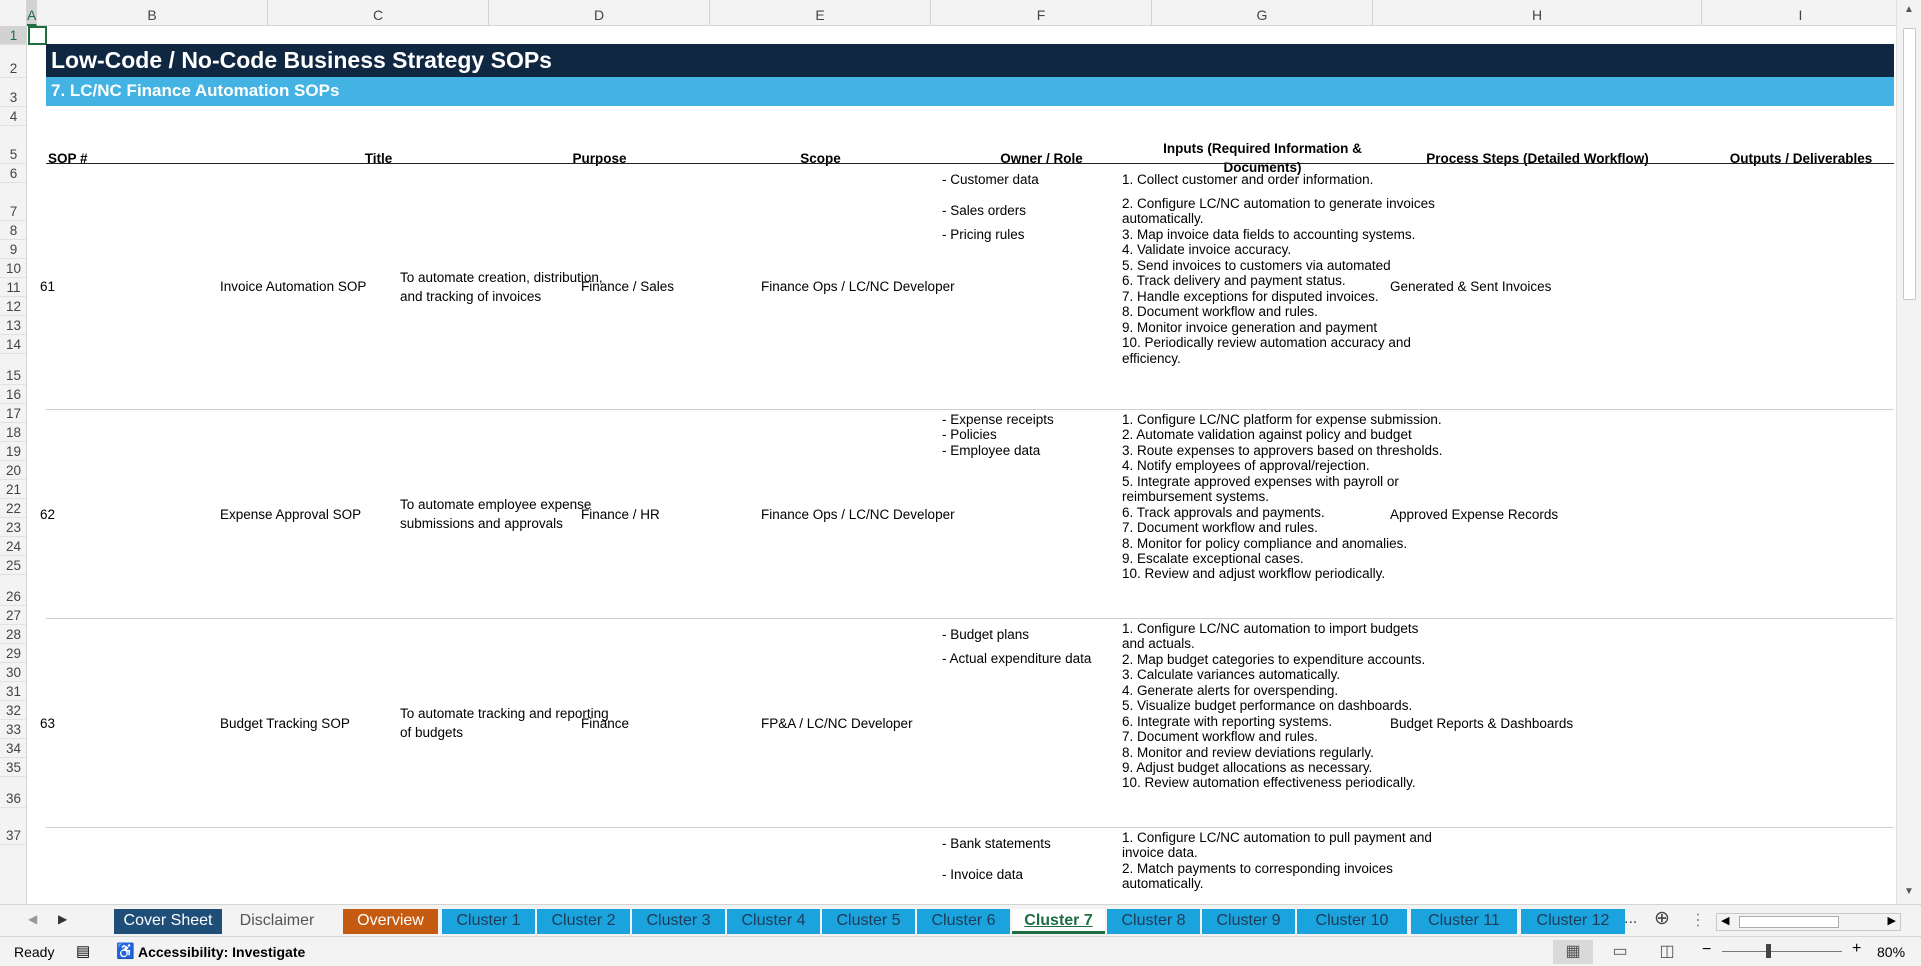 Image resolution: width=1921 pixels, height=966 pixels. What do you see at coordinates (33, 919) in the screenshot?
I see `tab-scroll-left-icon: ◀` at bounding box center [33, 919].